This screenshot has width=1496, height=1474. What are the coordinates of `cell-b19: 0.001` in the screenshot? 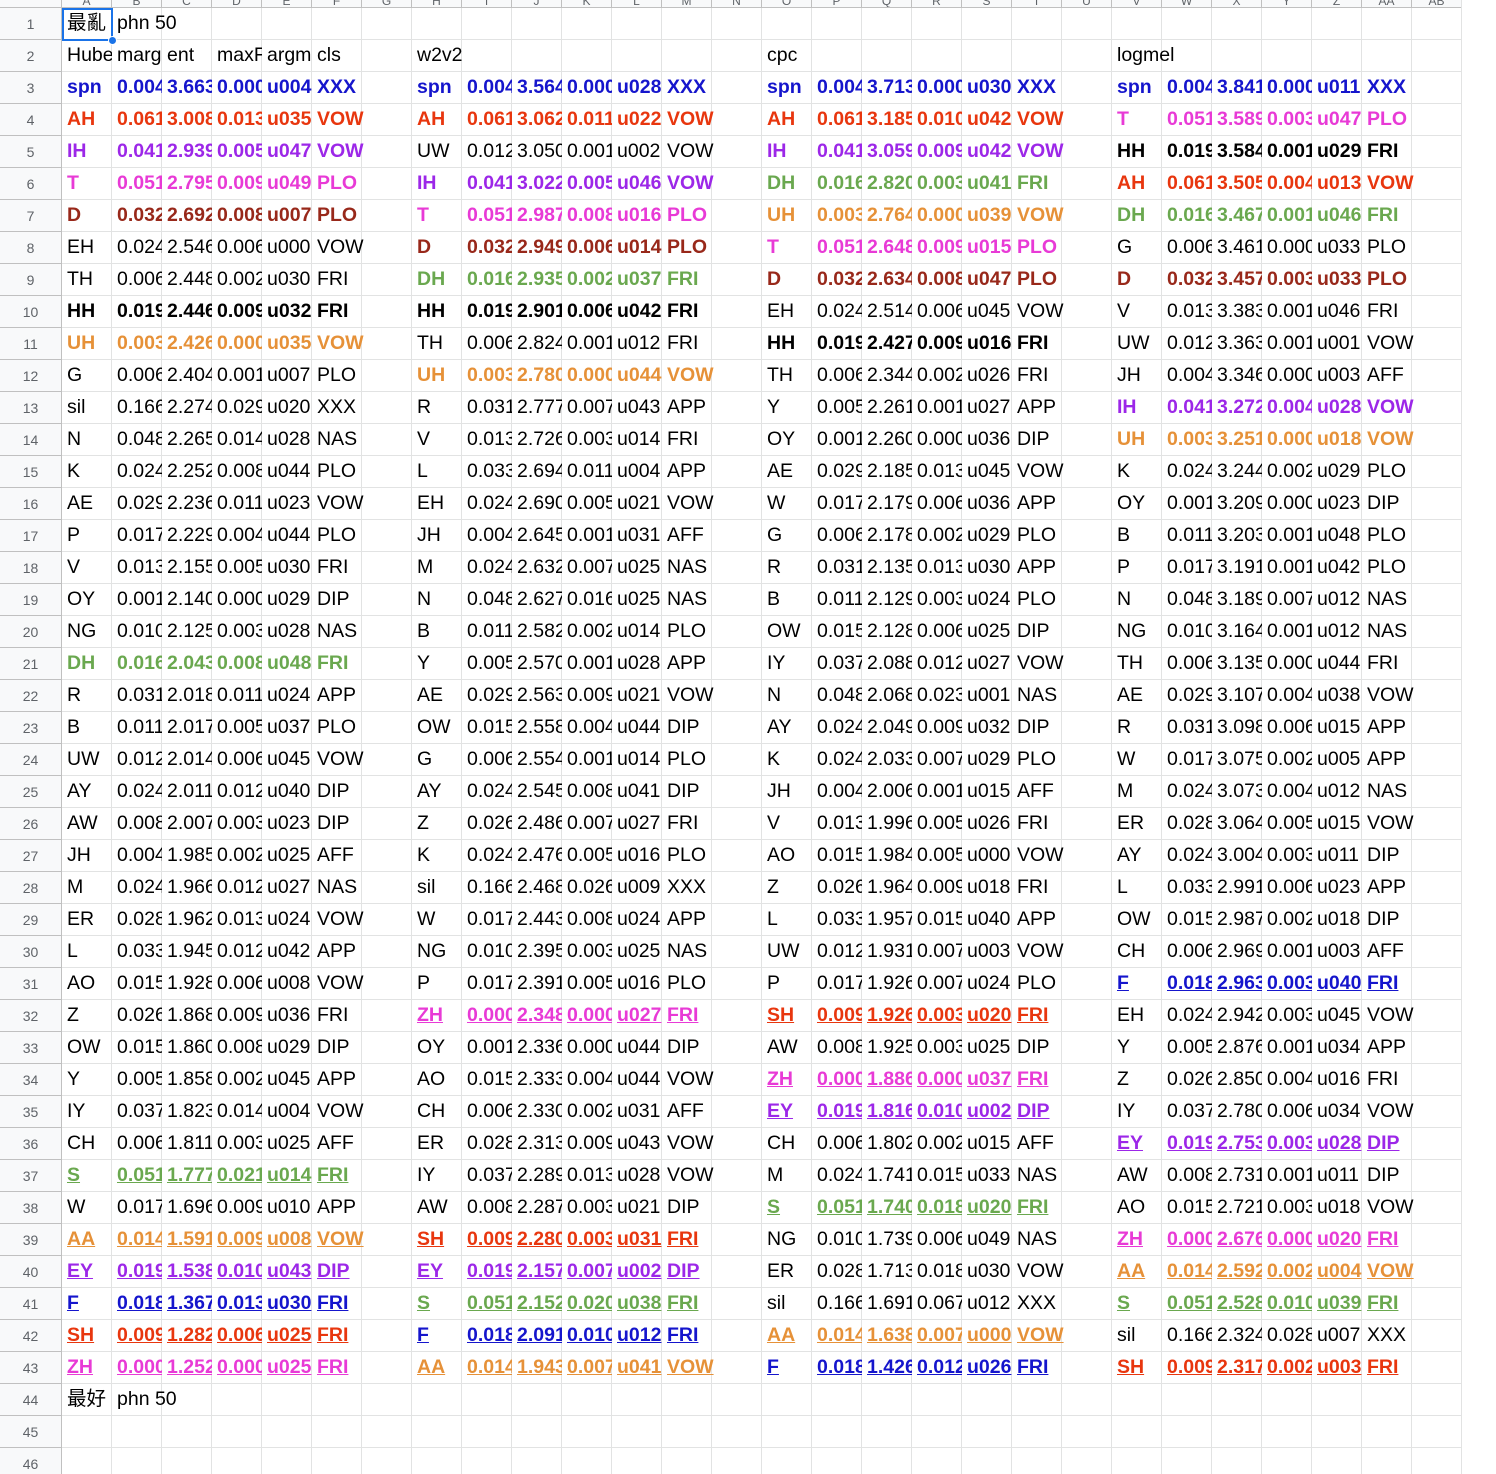 It's located at (139, 599).